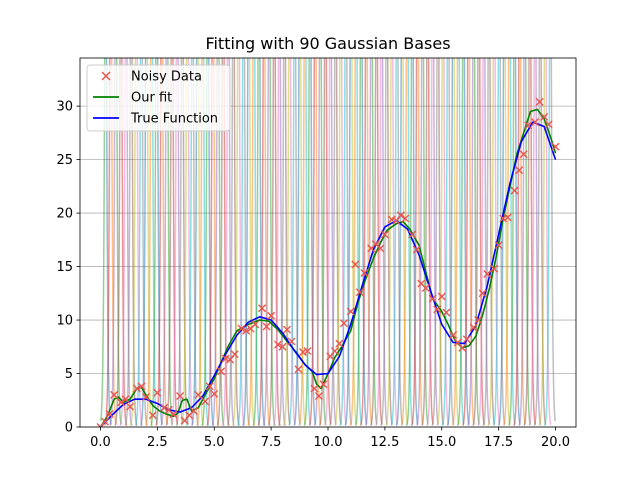 This screenshot has width=640, height=480. What do you see at coordinates (174, 119) in the screenshot?
I see `legend-label: True Function` at bounding box center [174, 119].